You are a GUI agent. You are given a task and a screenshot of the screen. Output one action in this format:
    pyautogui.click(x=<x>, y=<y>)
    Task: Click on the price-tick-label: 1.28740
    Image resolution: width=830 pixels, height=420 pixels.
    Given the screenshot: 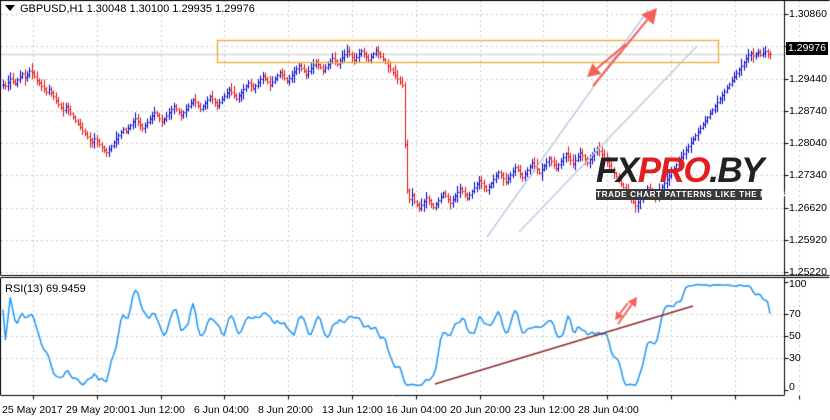 What is the action you would take?
    pyautogui.click(x=808, y=110)
    